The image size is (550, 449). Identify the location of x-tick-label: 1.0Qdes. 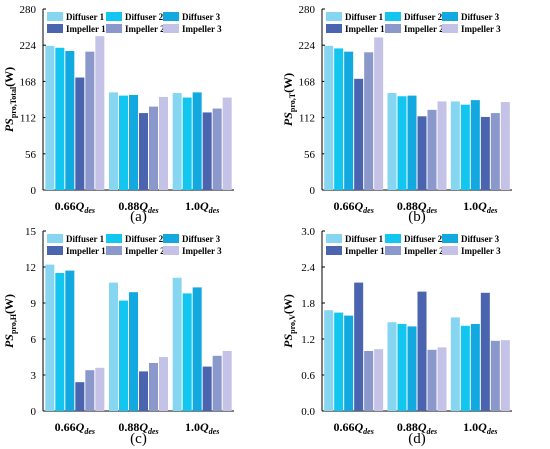
(202, 428).